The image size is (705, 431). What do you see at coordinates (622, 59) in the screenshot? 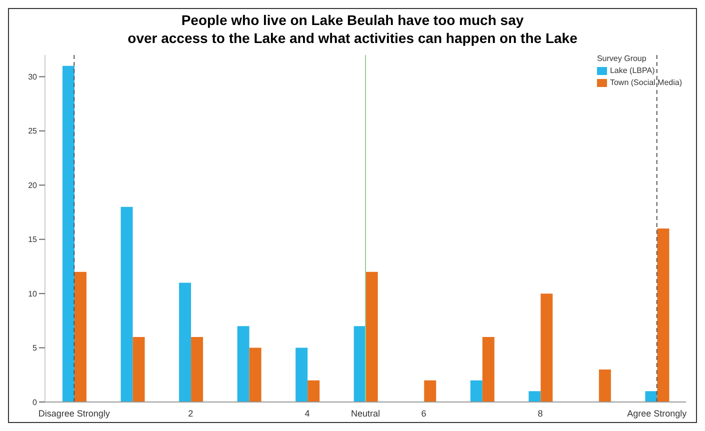
I see `legend-title: Survey Group` at bounding box center [622, 59].